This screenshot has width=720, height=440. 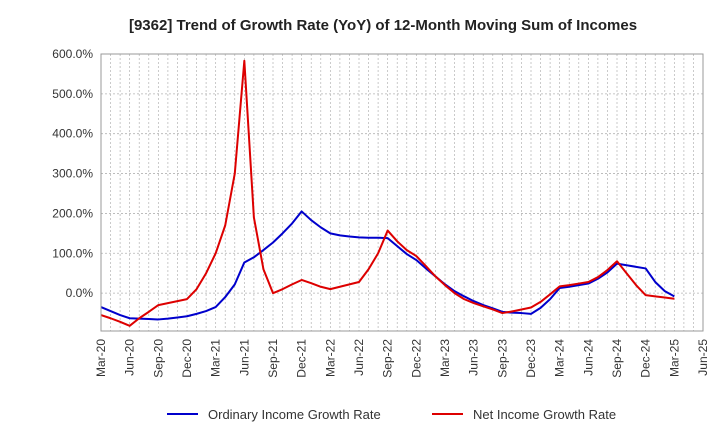 I want to click on y-tick-label: 600.0%, so click(x=72, y=54).